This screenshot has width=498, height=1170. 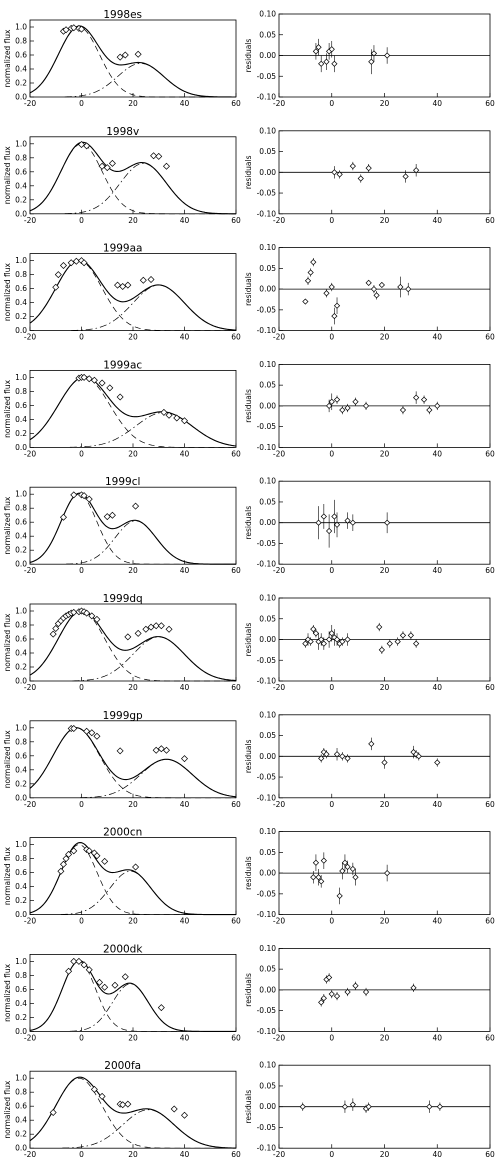 What do you see at coordinates (122, 15) in the screenshot?
I see `panel-title: 1998es` at bounding box center [122, 15].